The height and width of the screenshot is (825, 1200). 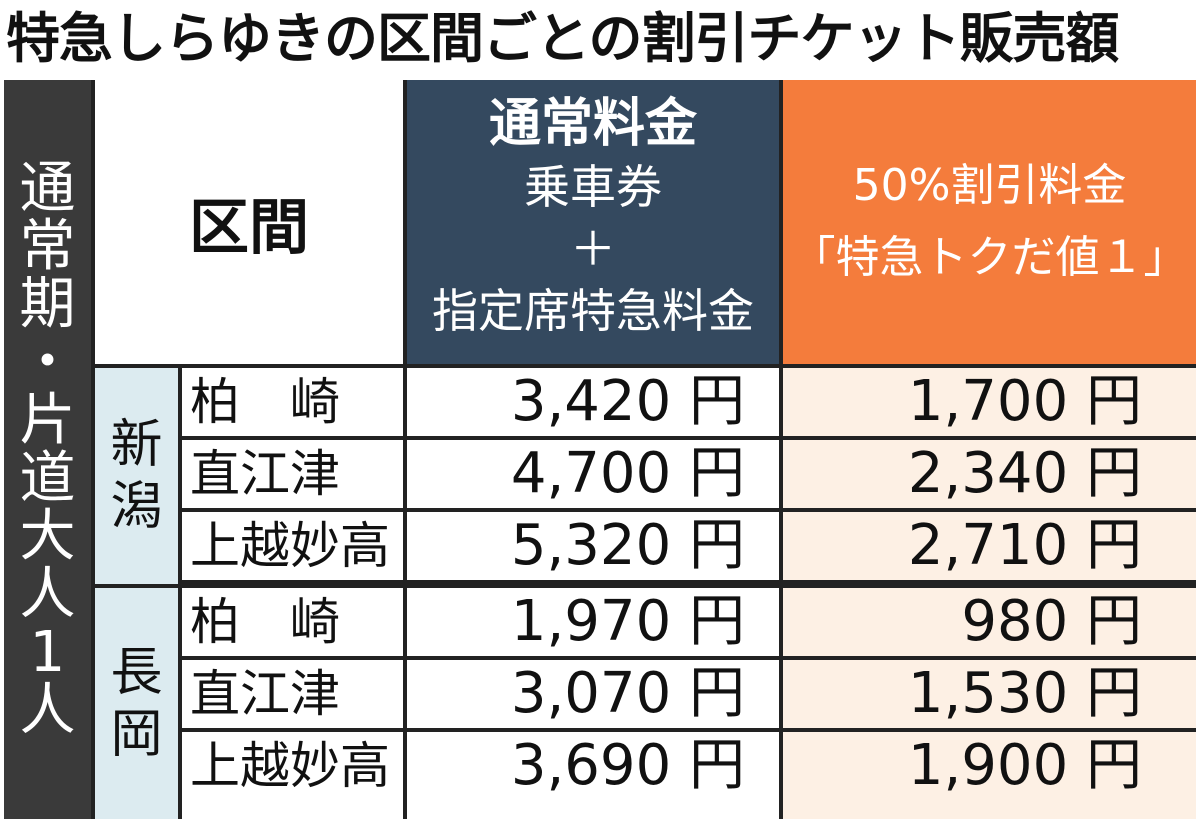 What do you see at coordinates (989, 402) in the screenshot?
I see `discount-fare-cell: 1,700 円` at bounding box center [989, 402].